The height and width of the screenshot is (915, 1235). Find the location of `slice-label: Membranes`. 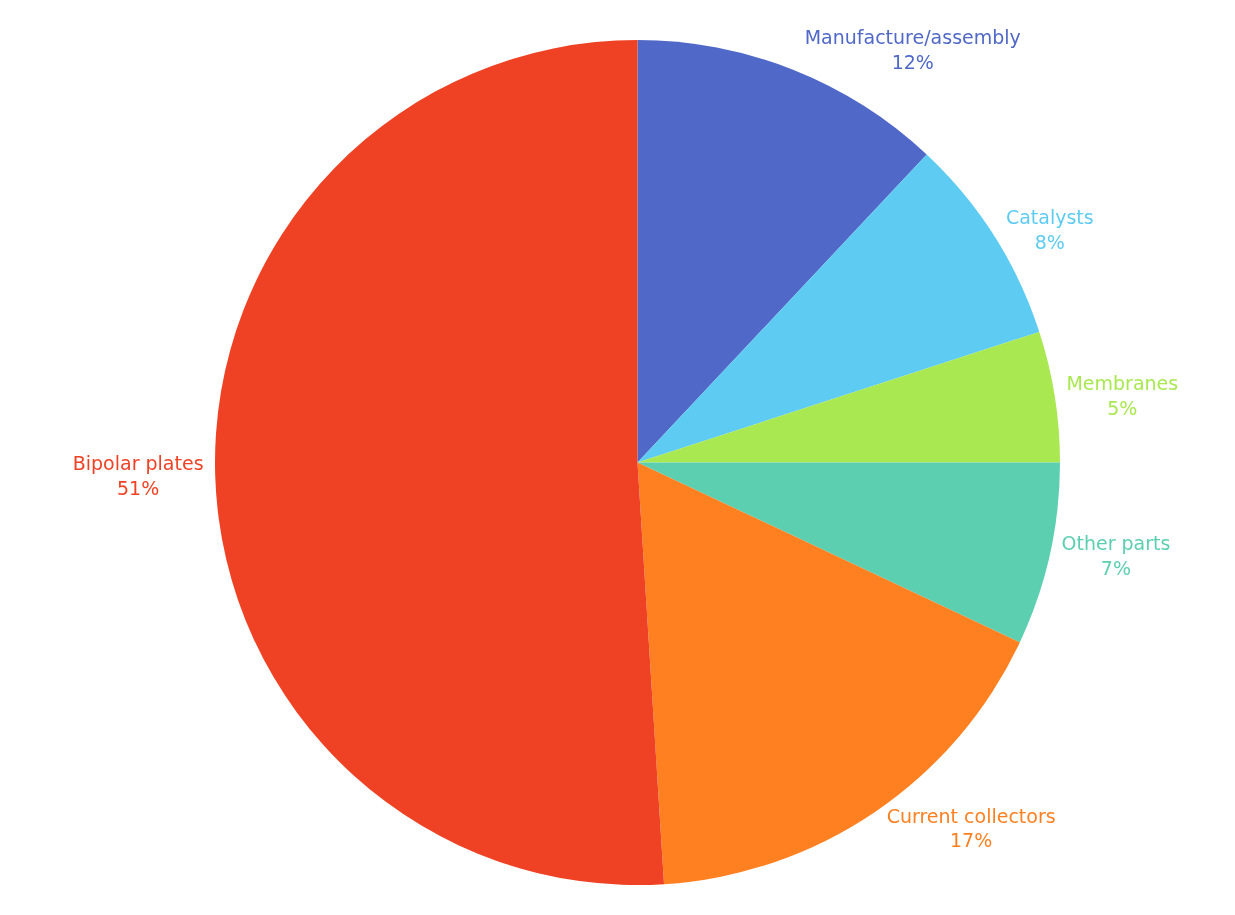

slice-label: Membranes is located at coordinates (1122, 383).